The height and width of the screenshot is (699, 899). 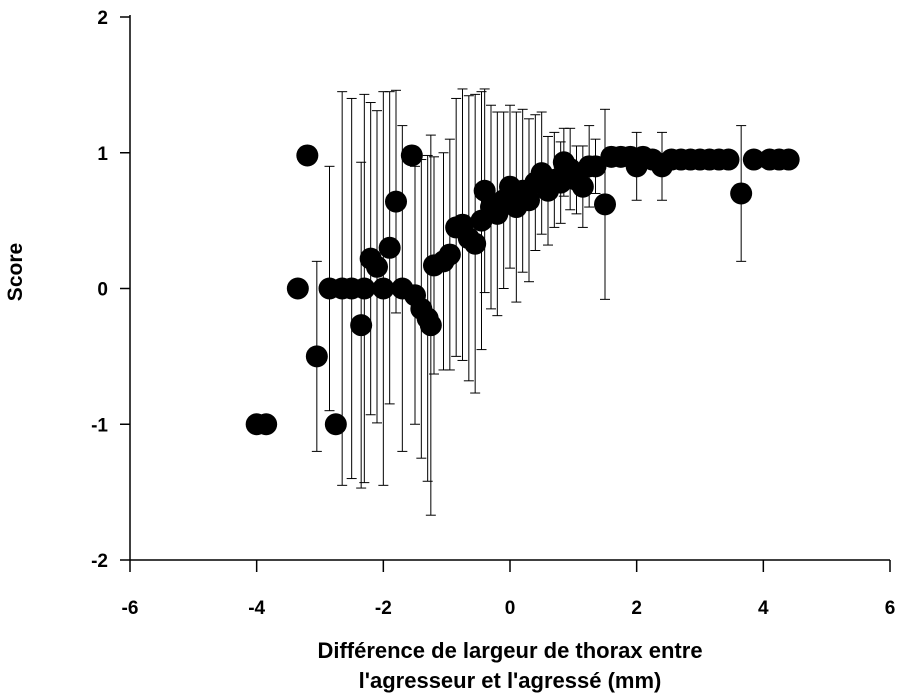 I want to click on x-tick-label: 0, so click(x=510, y=608).